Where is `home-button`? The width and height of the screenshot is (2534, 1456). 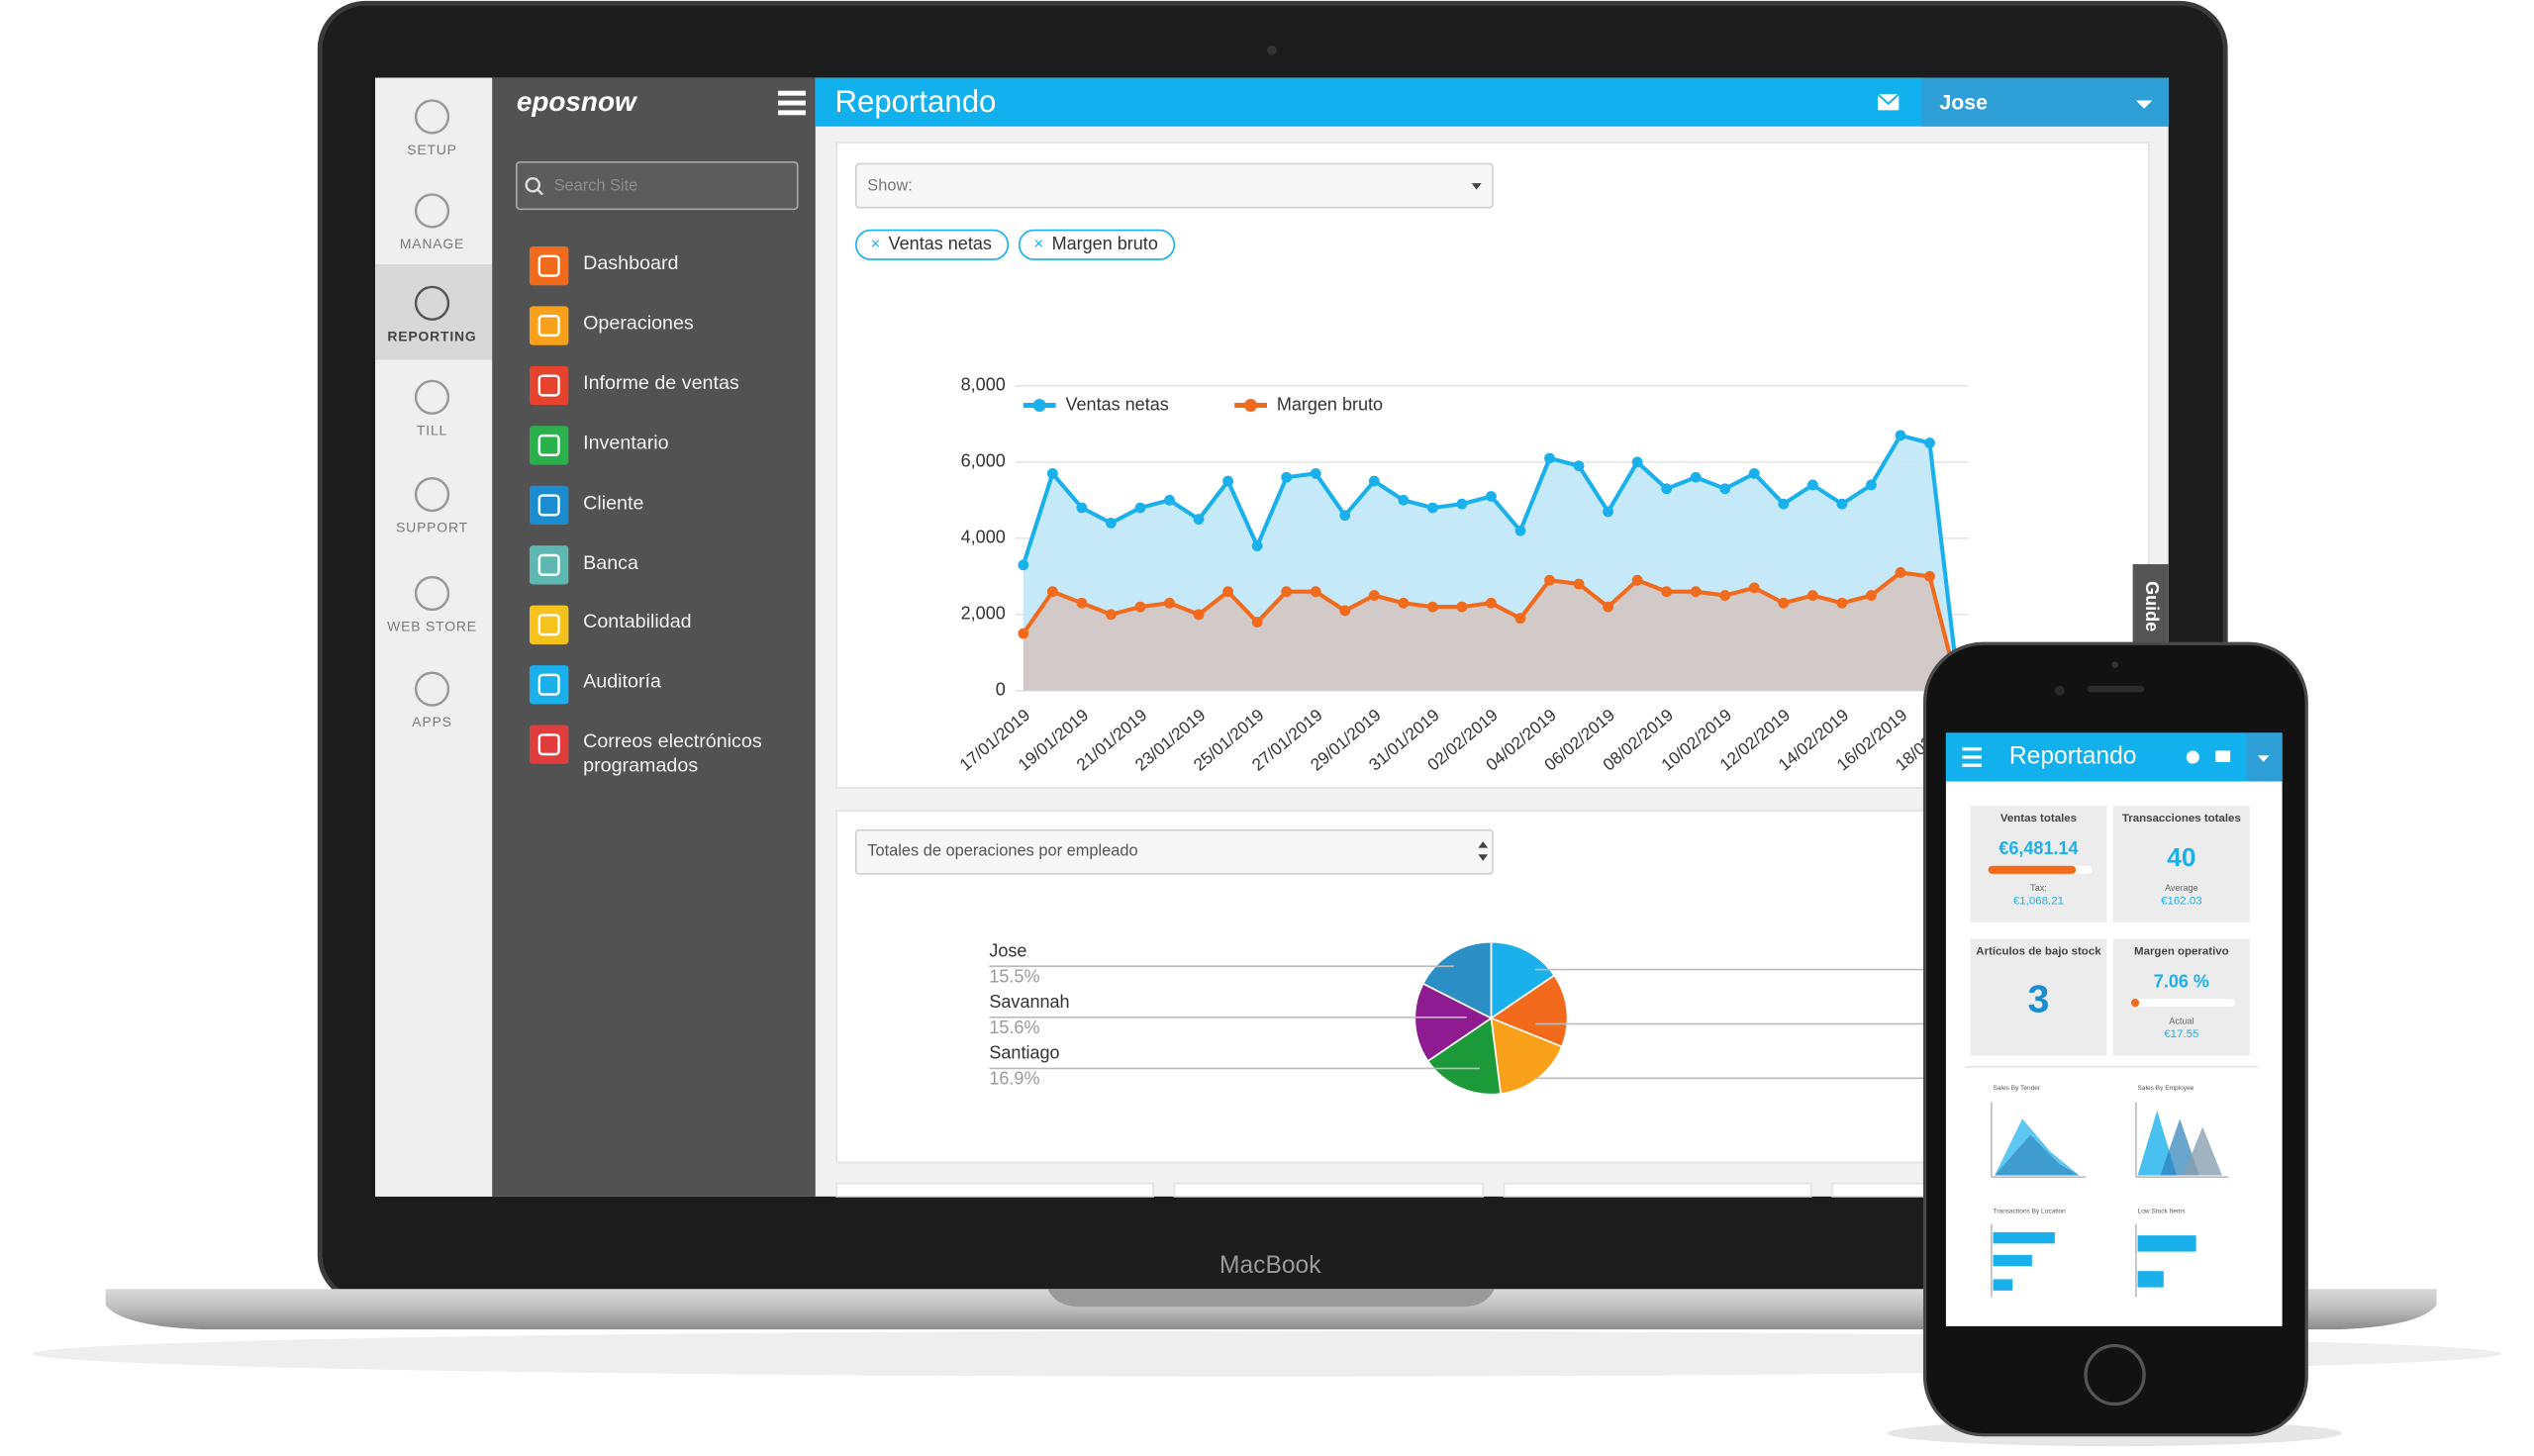
home-button is located at coordinates (2115, 1375).